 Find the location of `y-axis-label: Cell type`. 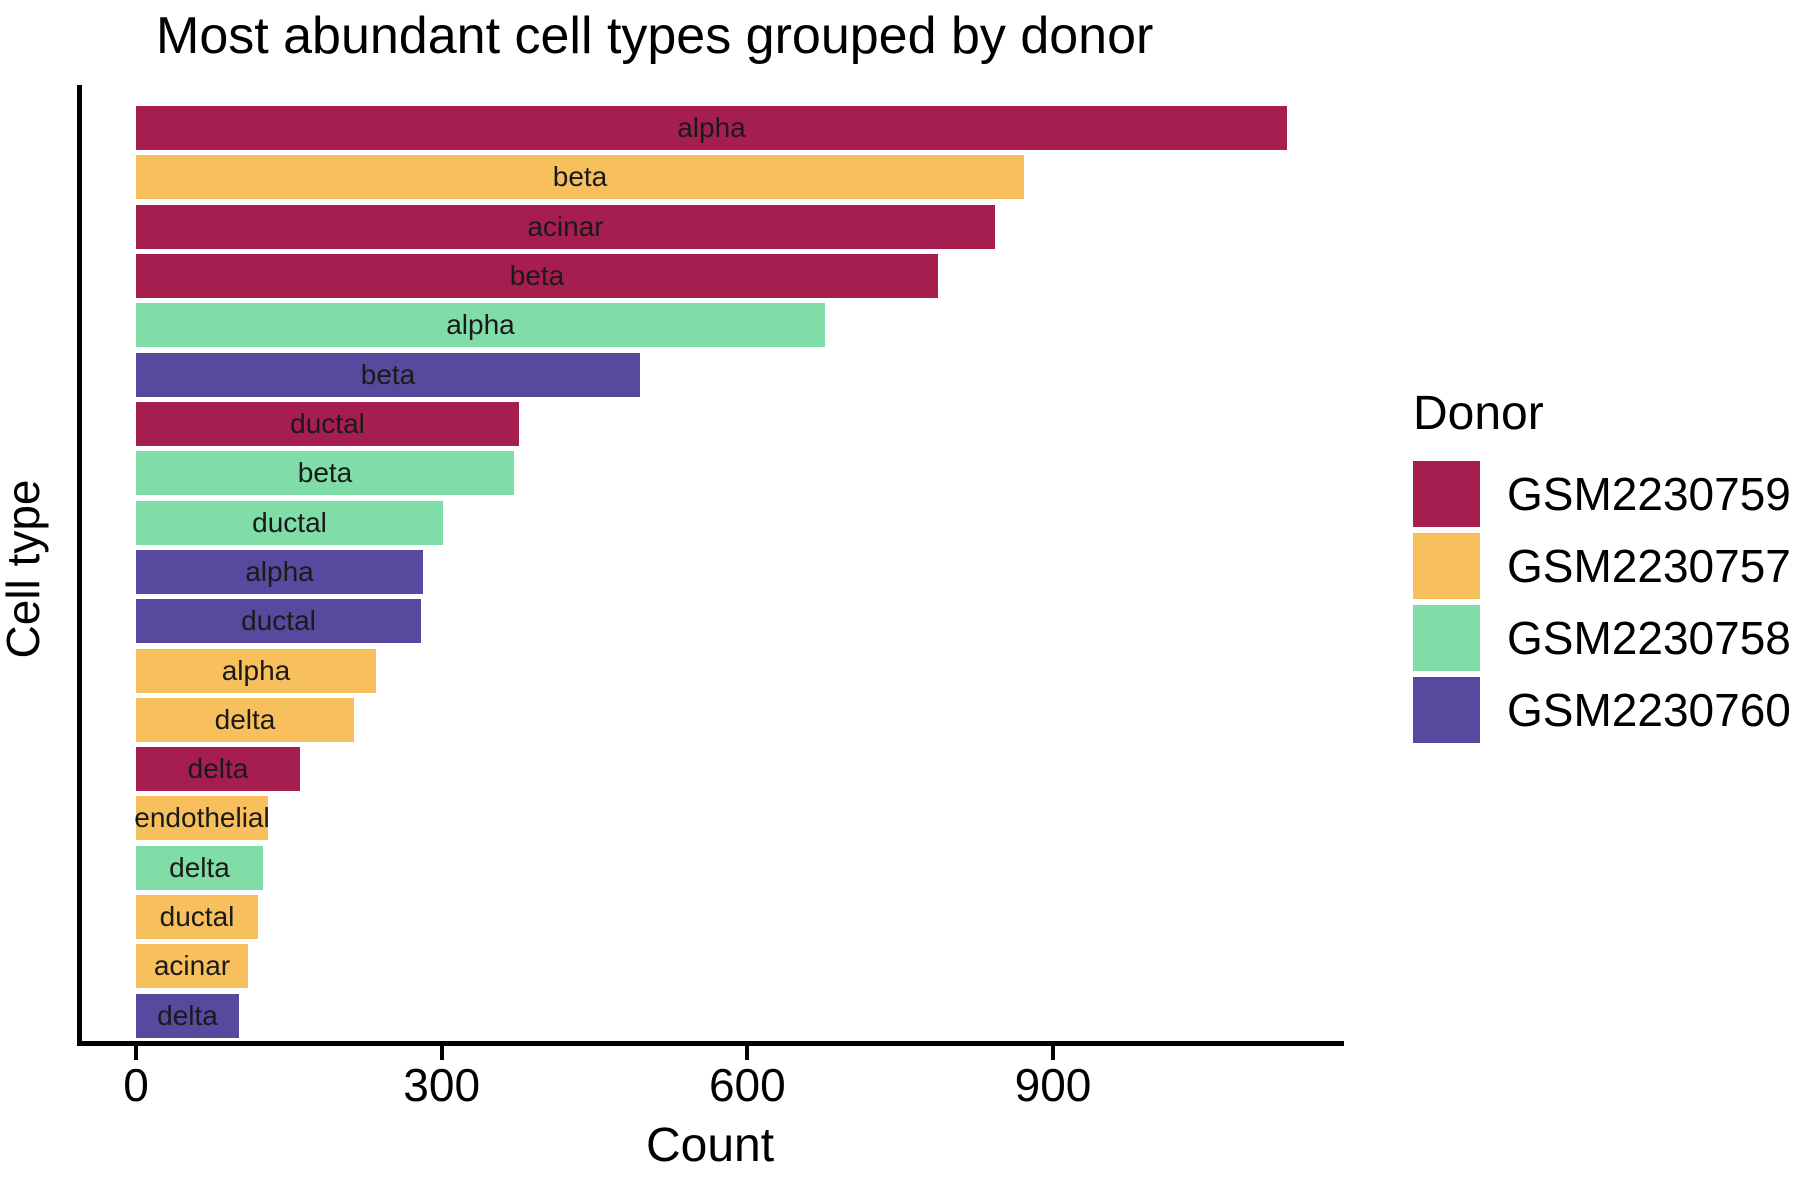

y-axis-label: Cell type is located at coordinates (24, 569).